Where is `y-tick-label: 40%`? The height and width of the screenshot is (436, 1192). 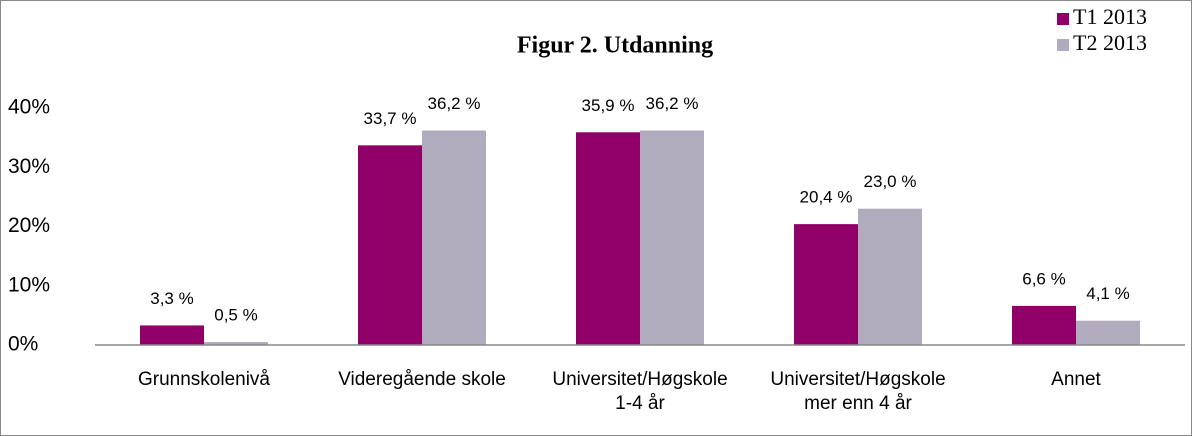
y-tick-label: 40% is located at coordinates (29, 107).